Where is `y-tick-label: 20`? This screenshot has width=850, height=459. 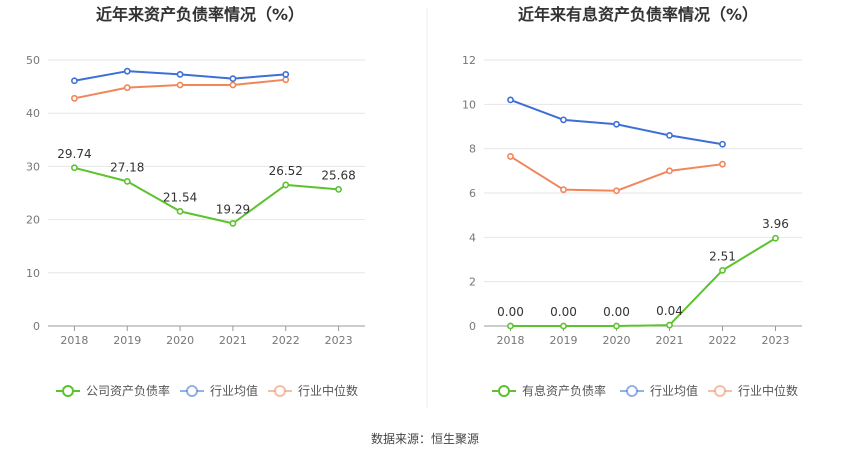 y-tick-label: 20 is located at coordinates (33, 220).